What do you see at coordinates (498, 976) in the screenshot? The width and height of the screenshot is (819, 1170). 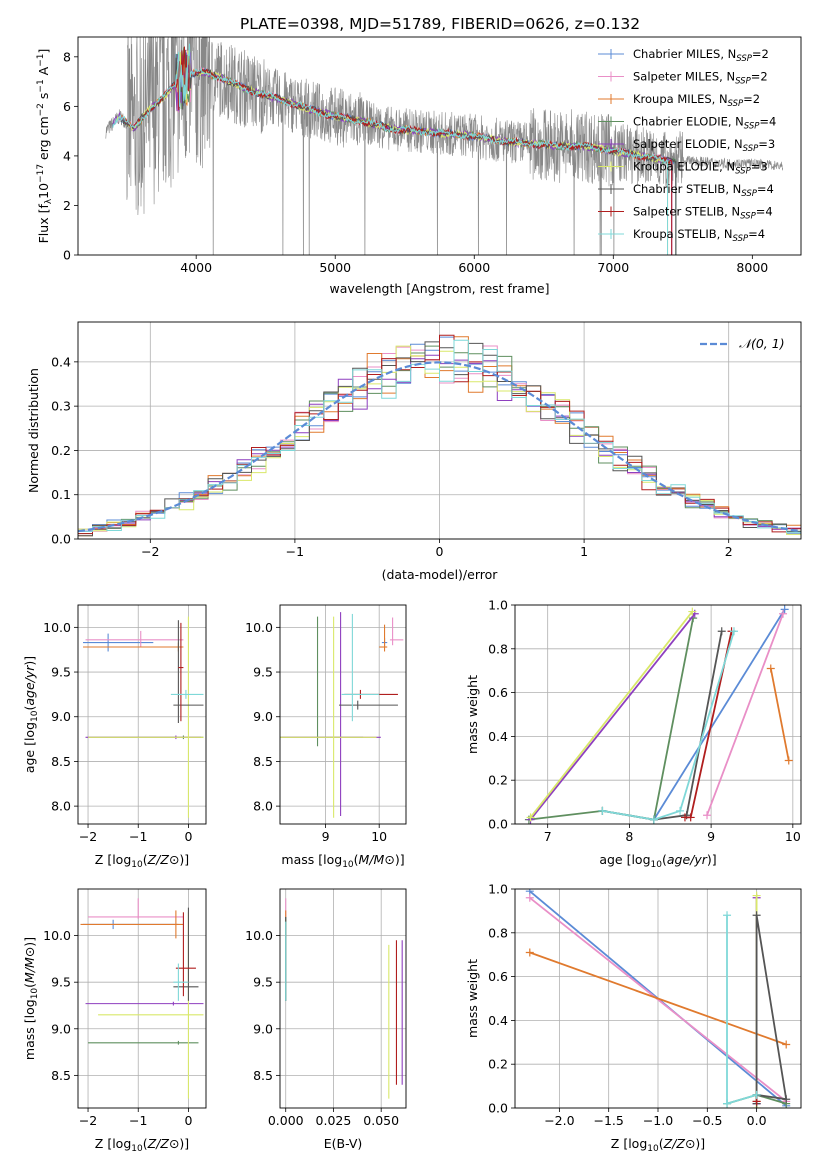 I see `y-tick-label: 0.6` at bounding box center [498, 976].